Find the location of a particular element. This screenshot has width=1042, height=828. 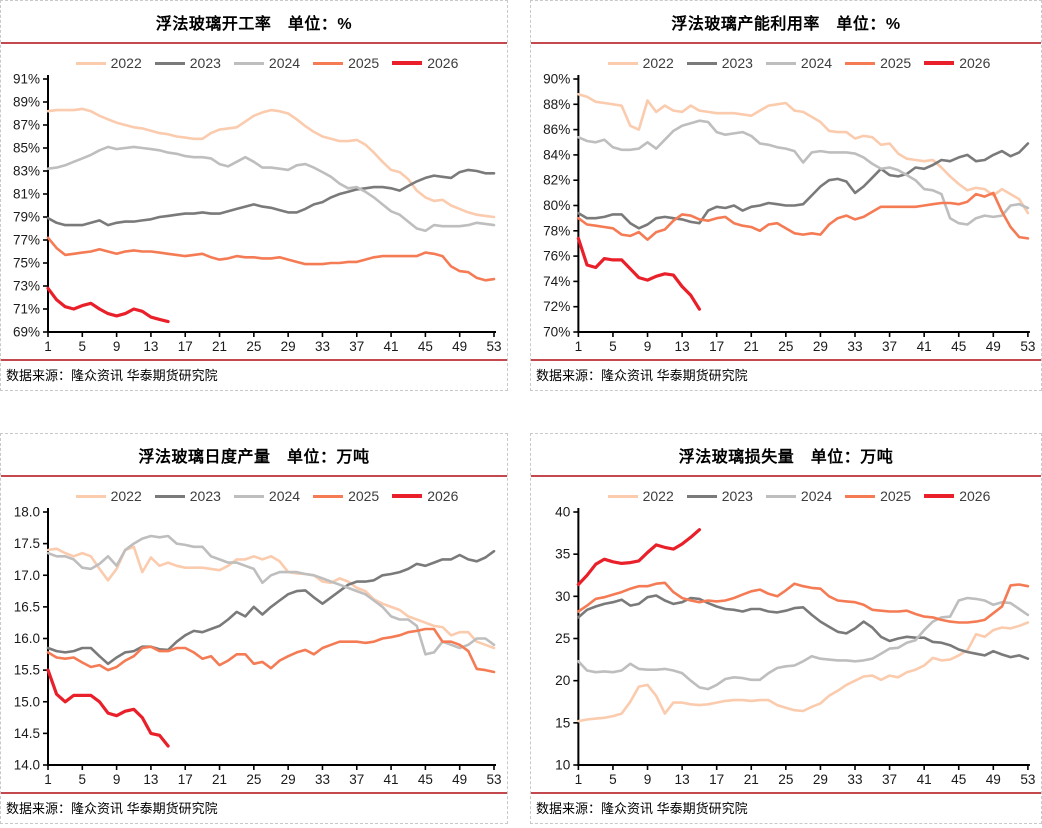

svg-text: 87% is located at coordinates (26, 125).